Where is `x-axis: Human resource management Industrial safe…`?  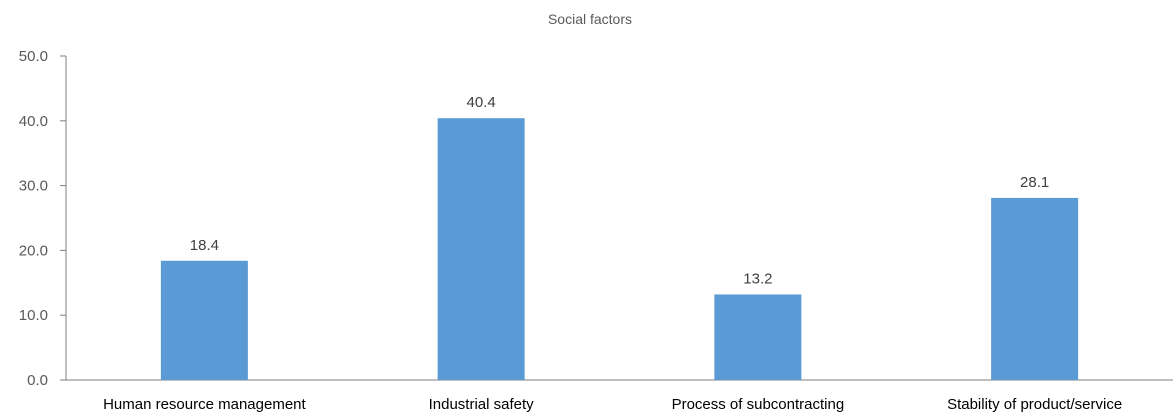 x-axis: Human resource management Industrial safe… is located at coordinates (619, 396).